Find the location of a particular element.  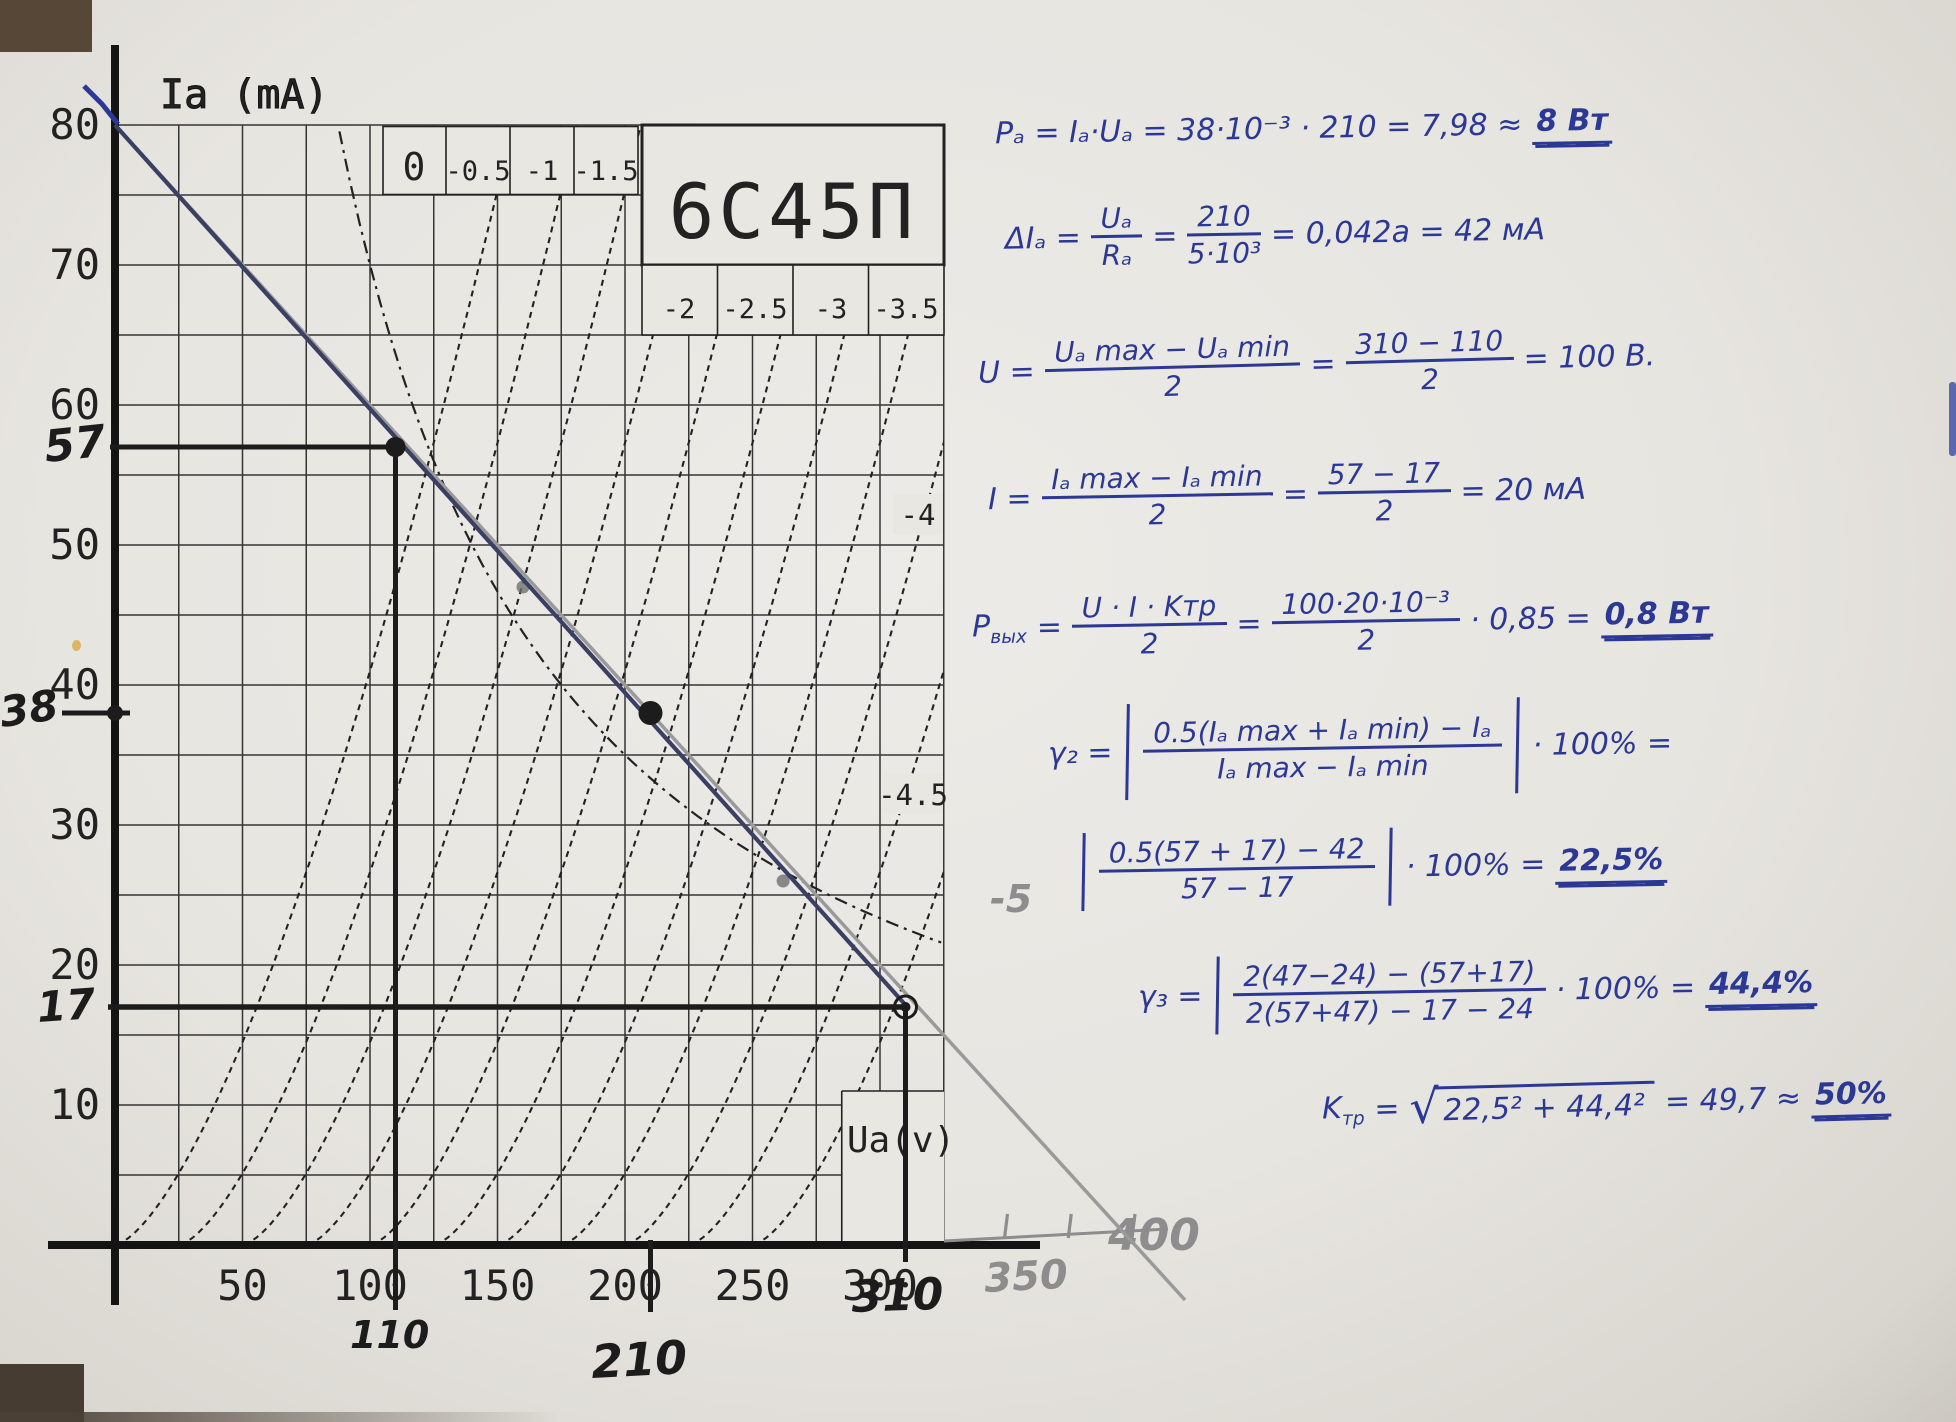

curve-label: -2.5 is located at coordinates (754, 309).